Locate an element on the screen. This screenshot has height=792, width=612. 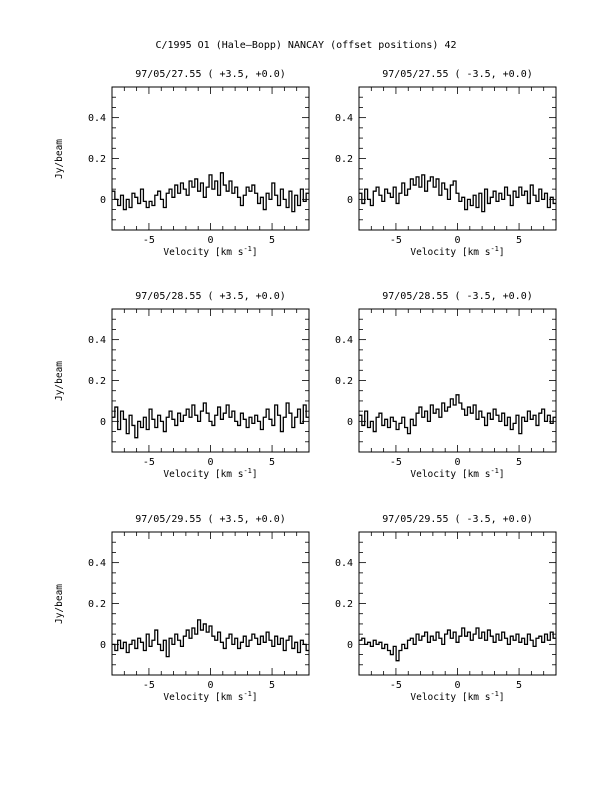
panel-title: 97/05/29.55 ( -3.5, +0.0) is located at coordinates (457, 519).